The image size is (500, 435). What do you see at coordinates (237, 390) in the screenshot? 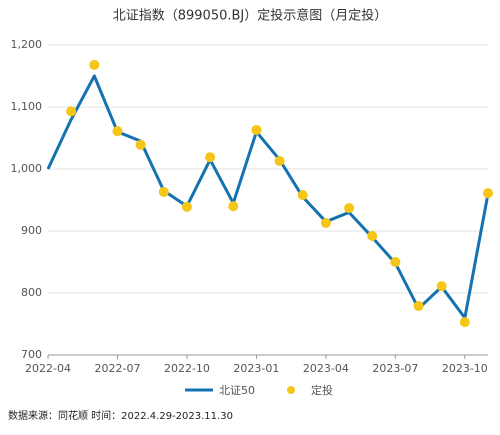
I see `legend-label: 北证50` at bounding box center [237, 390].